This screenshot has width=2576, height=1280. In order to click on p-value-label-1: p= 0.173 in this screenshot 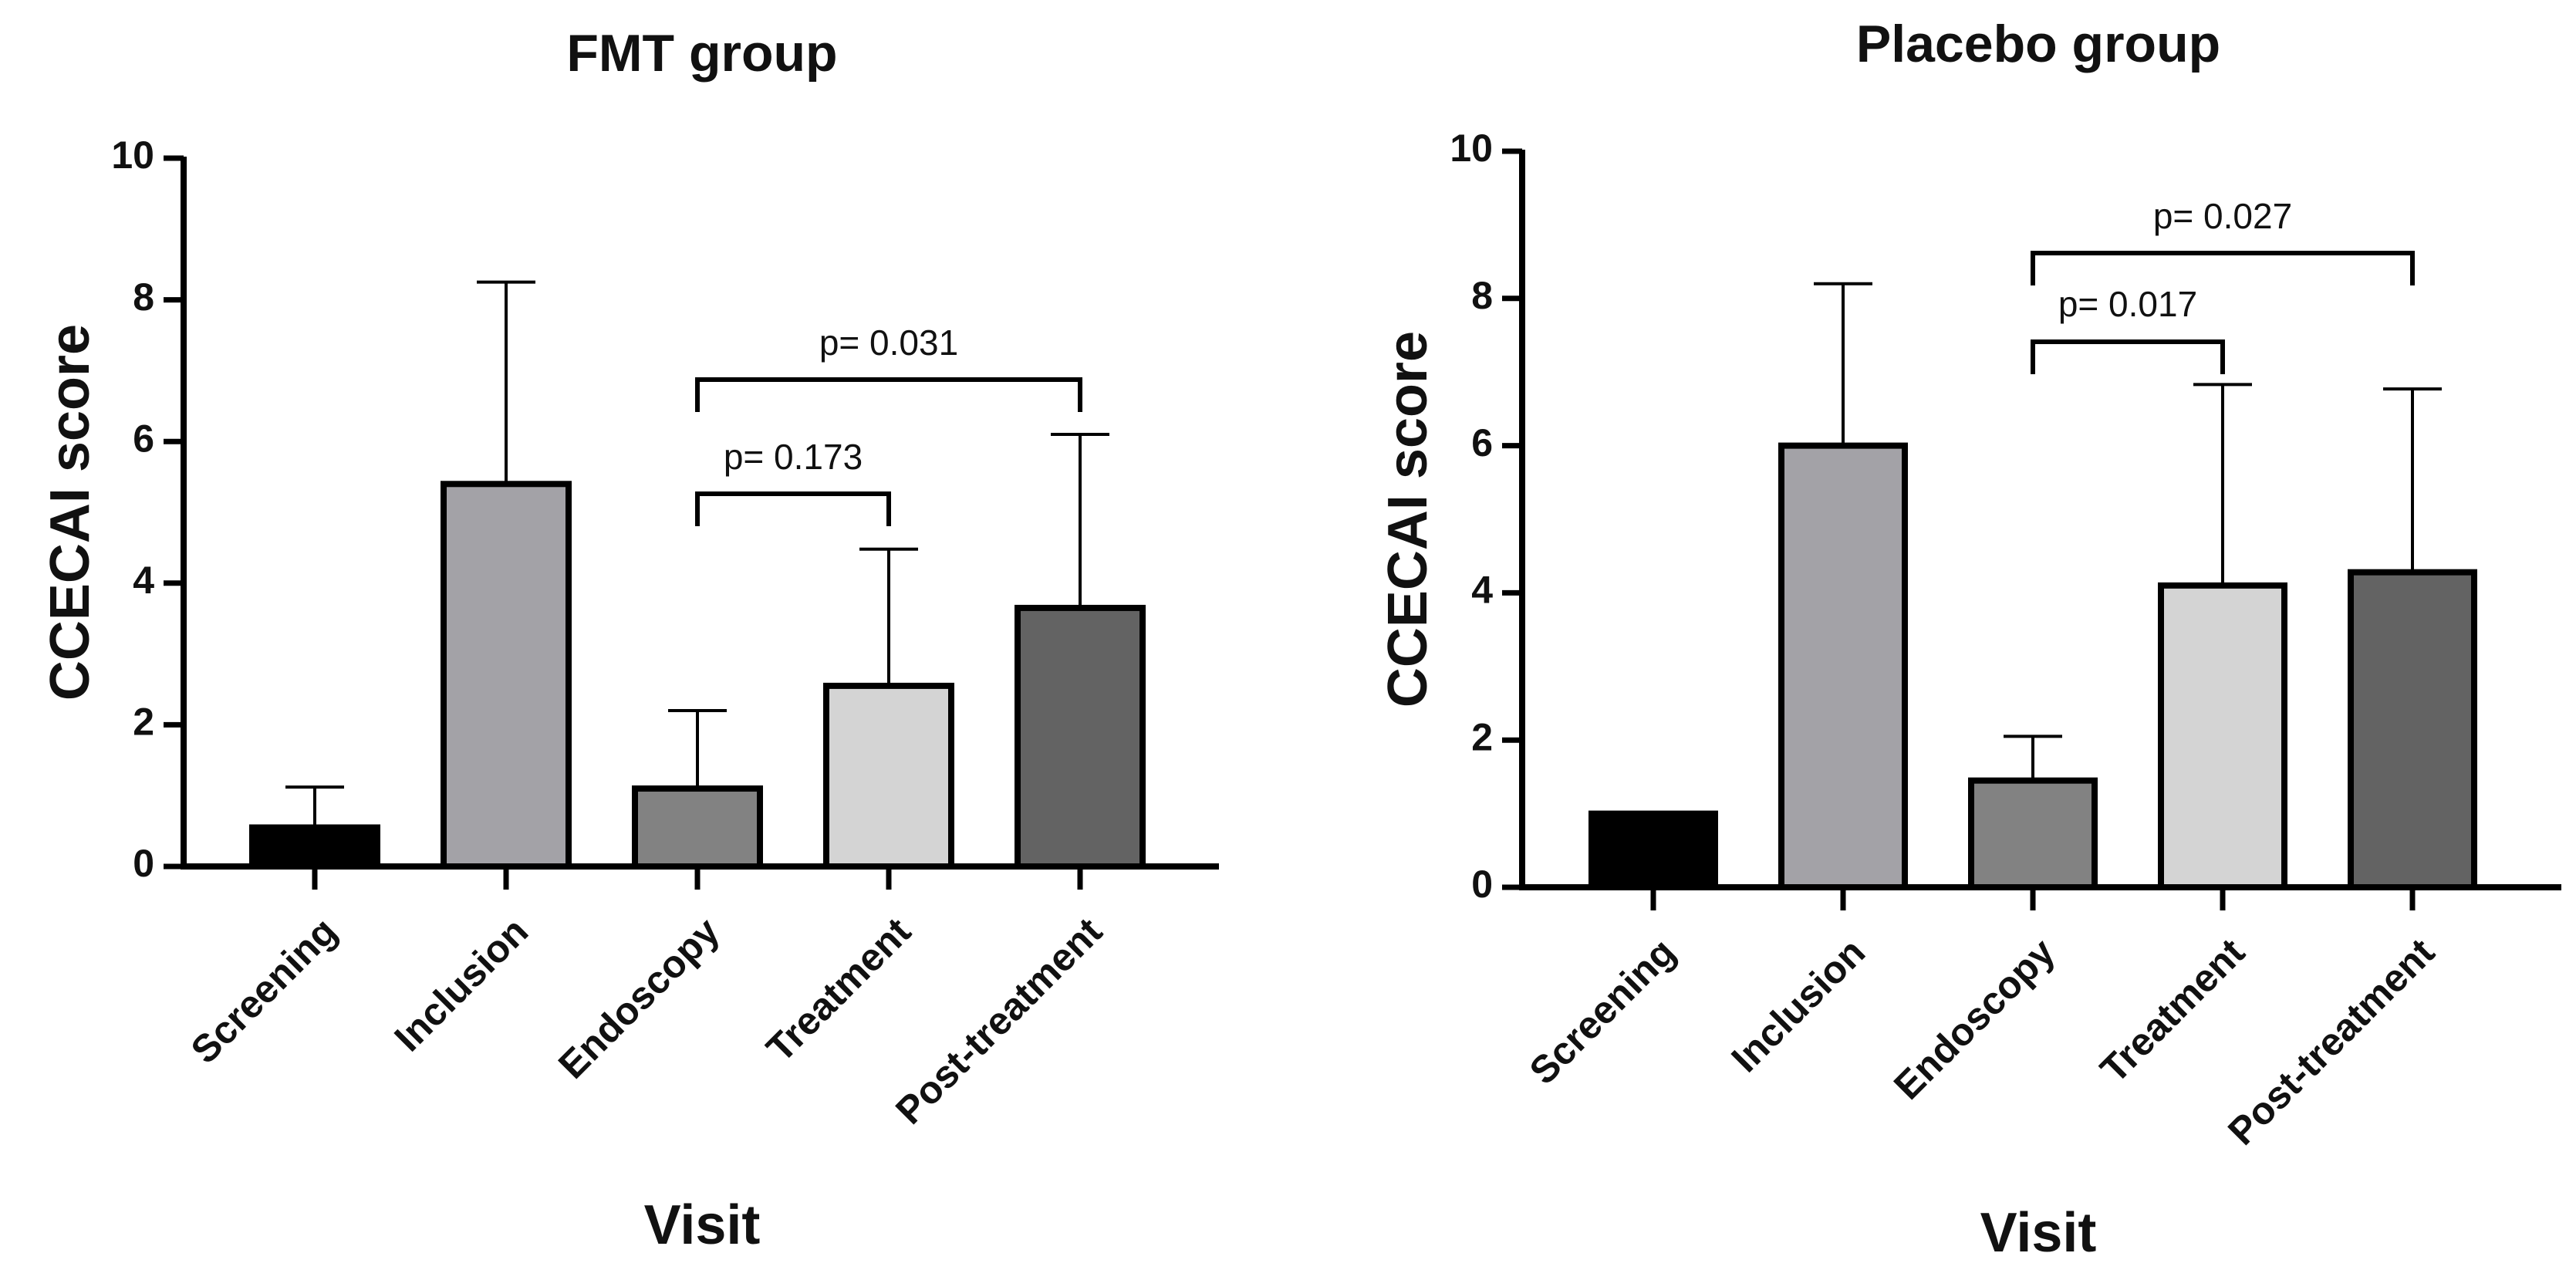, I will do `click(793, 457)`.